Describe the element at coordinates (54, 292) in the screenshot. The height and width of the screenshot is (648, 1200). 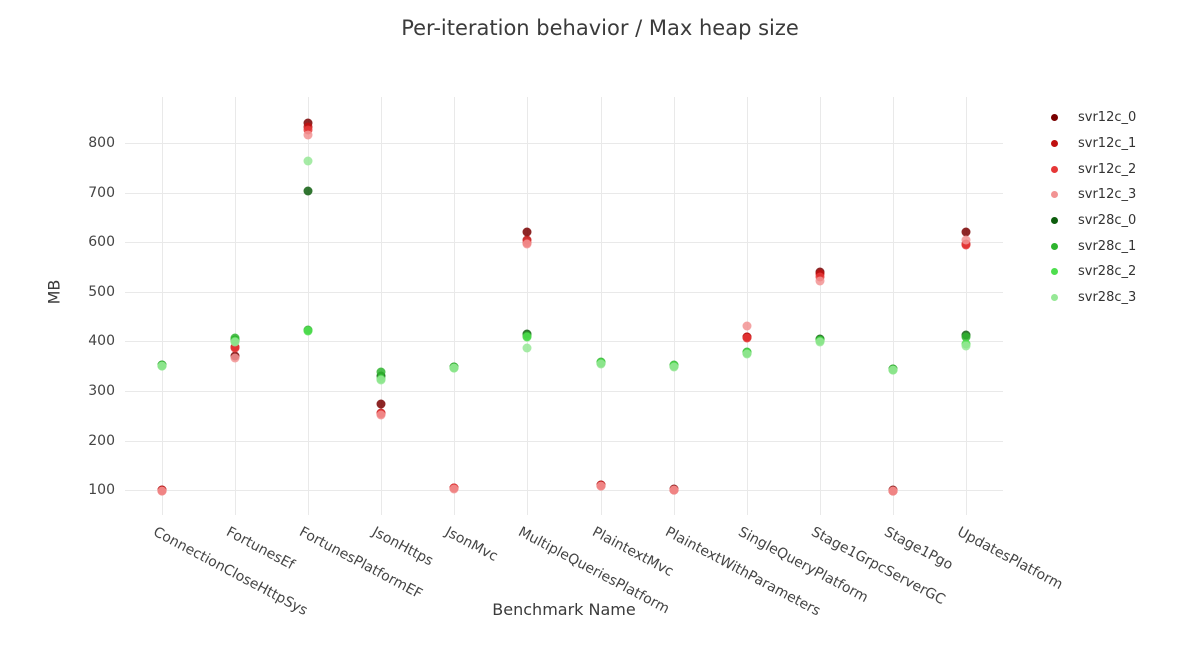
I see `y-axis-title: MB` at that location.